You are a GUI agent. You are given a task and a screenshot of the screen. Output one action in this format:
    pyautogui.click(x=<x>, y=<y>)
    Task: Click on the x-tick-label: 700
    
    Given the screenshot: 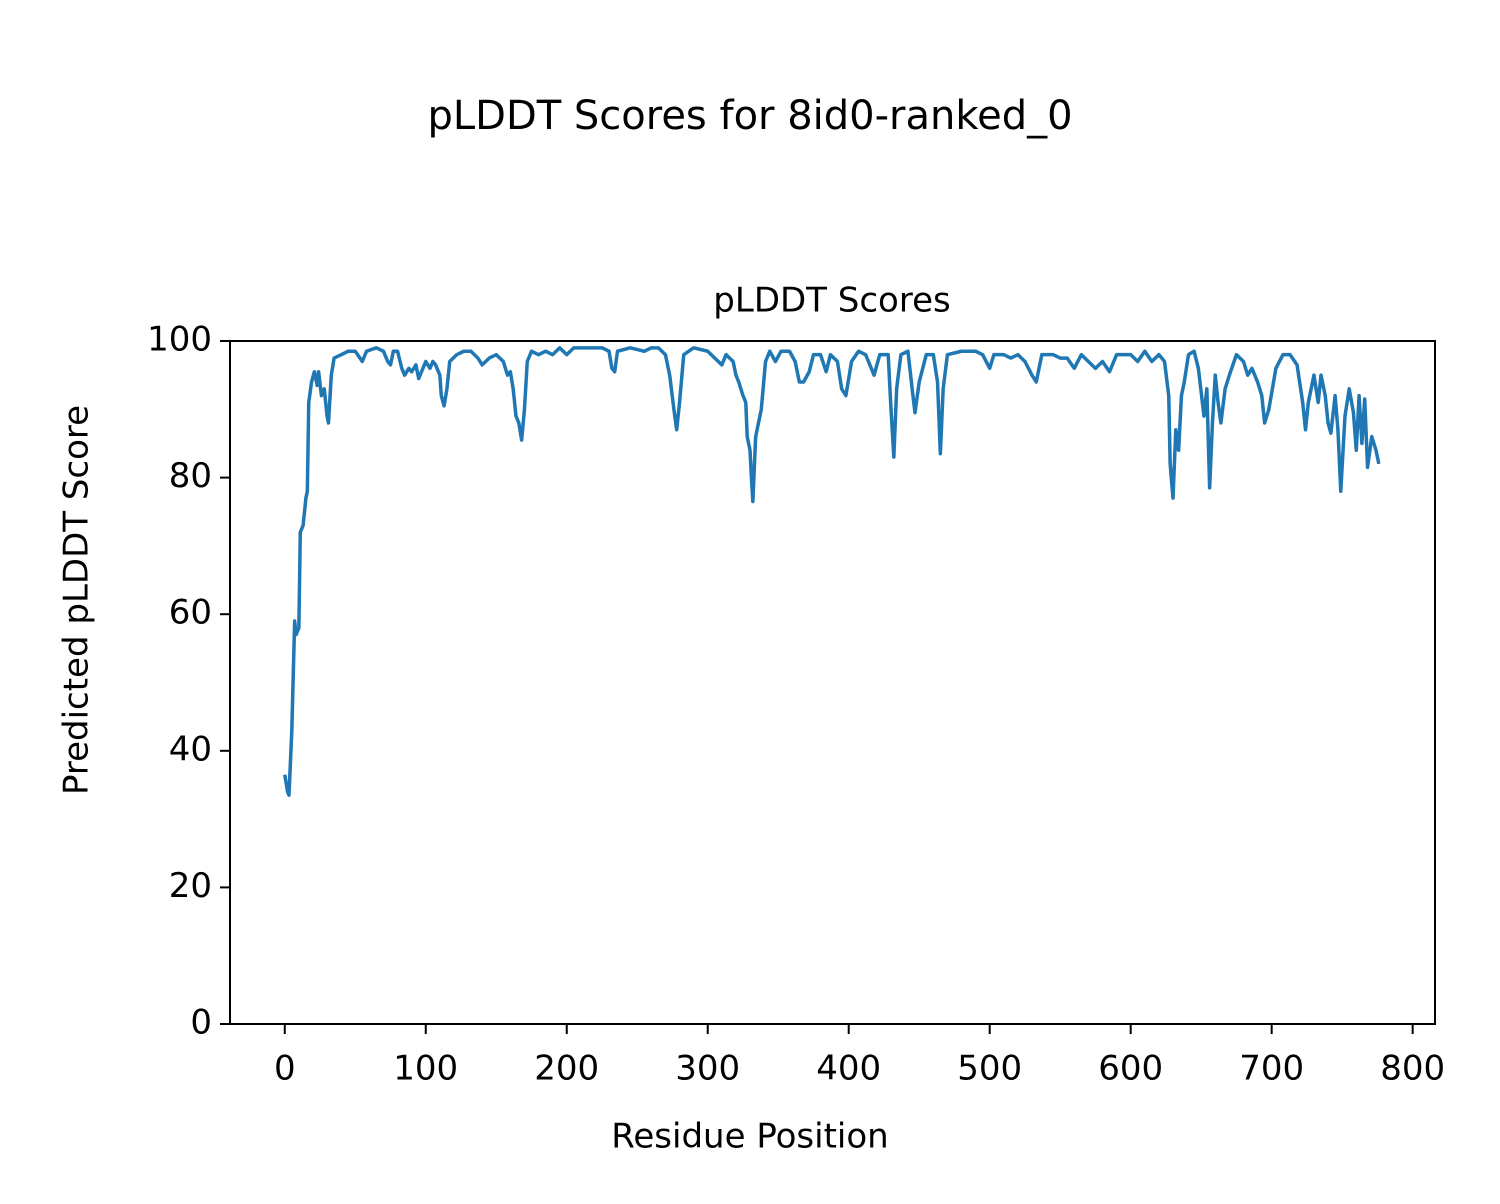 What is the action you would take?
    pyautogui.click(x=1271, y=1069)
    